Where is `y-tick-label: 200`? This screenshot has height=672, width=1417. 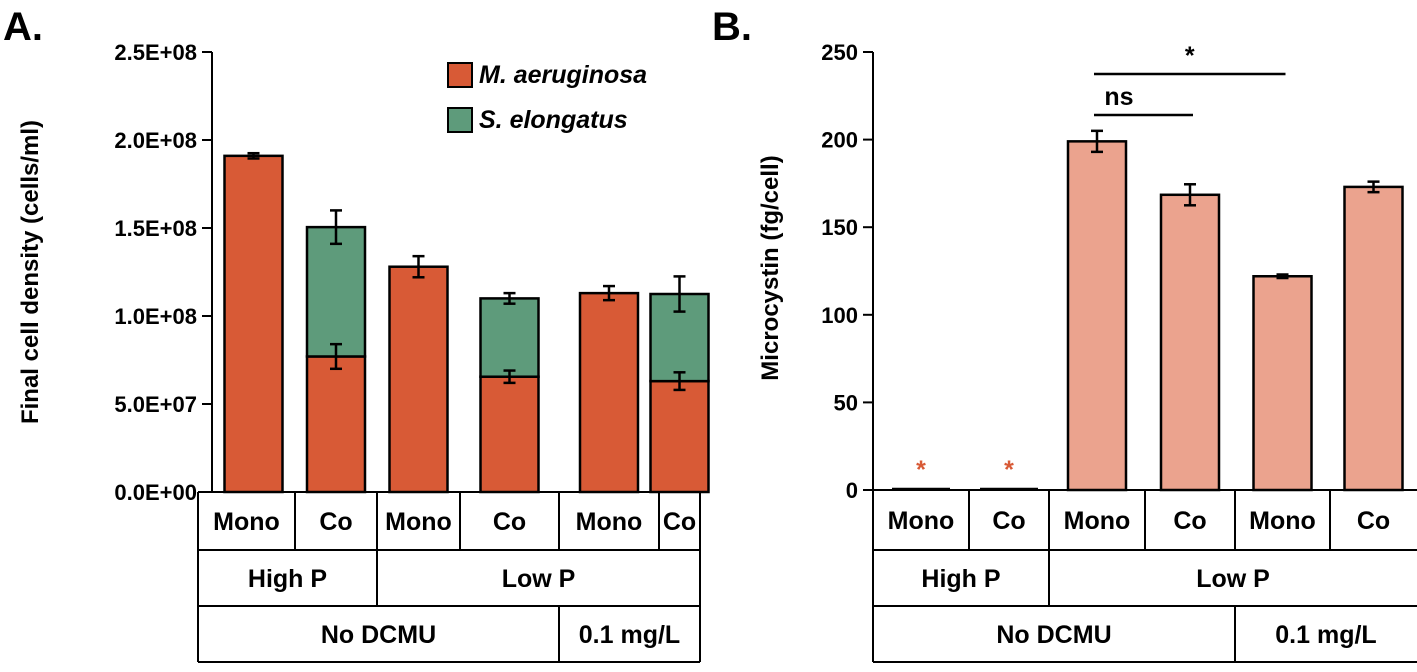 y-tick-label: 200 is located at coordinates (839, 140).